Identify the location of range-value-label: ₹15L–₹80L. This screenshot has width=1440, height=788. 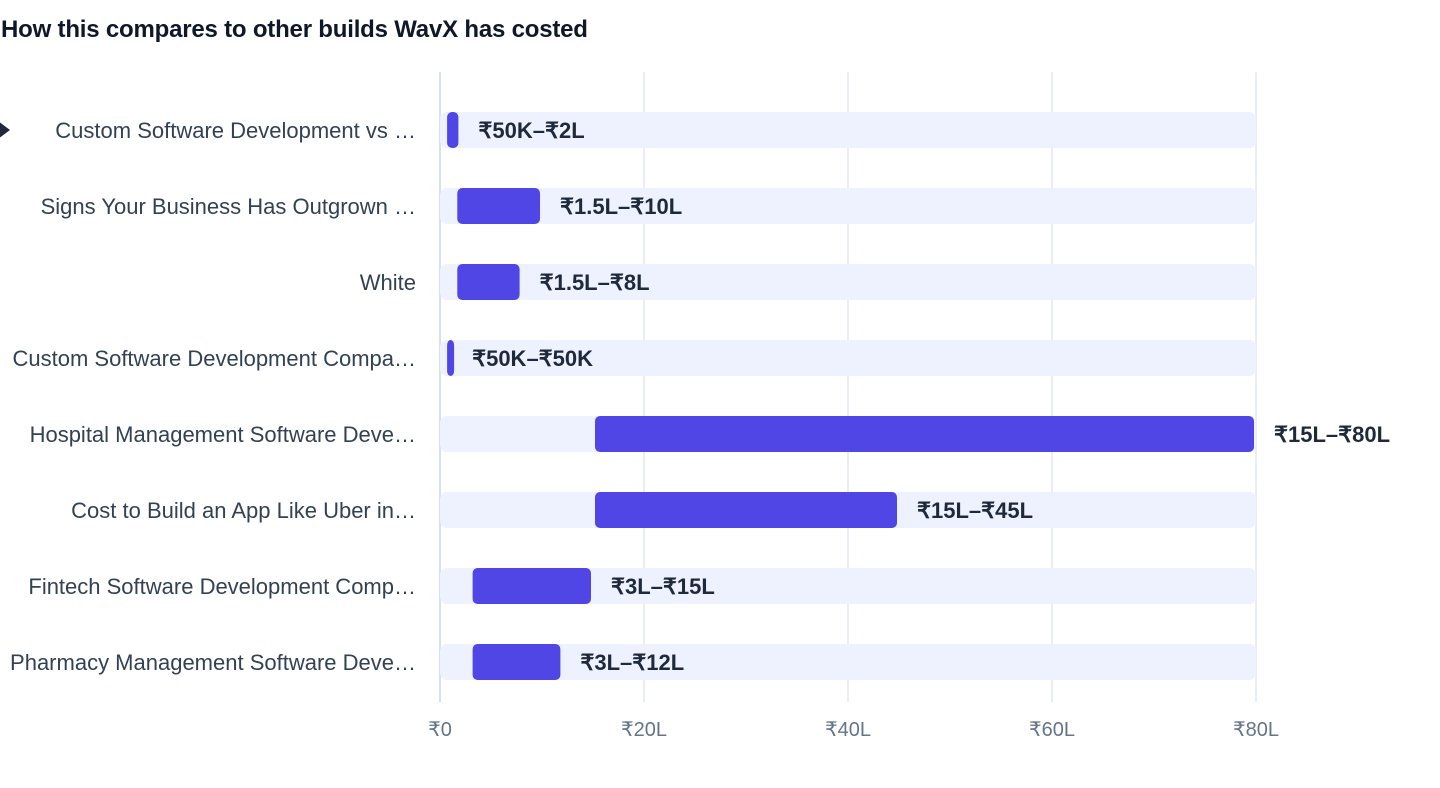
(1332, 434).